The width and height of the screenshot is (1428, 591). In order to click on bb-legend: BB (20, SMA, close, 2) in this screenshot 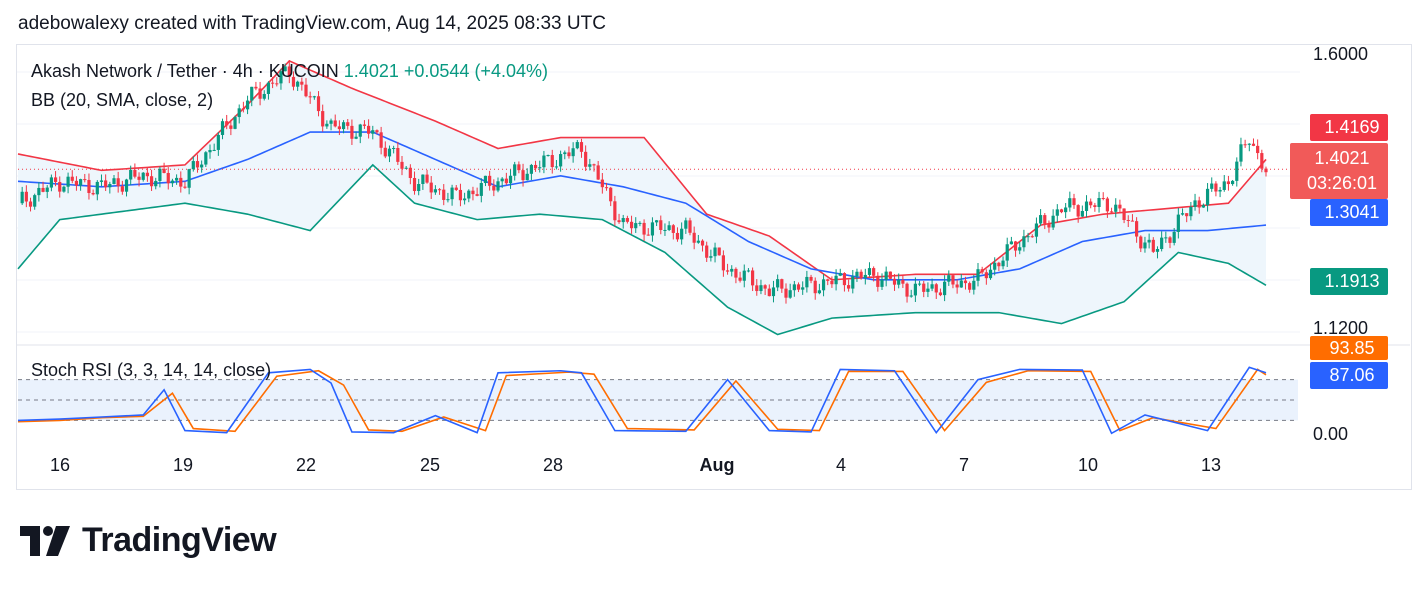, I will do `click(122, 100)`.